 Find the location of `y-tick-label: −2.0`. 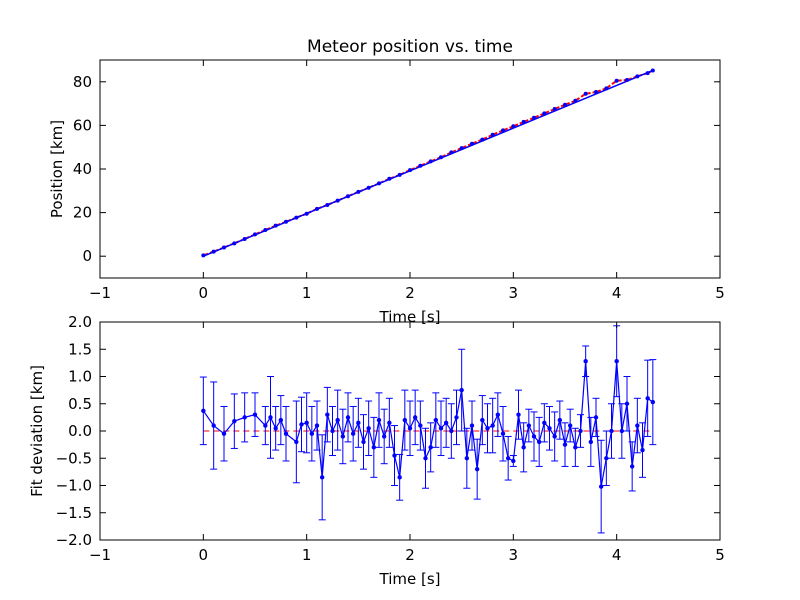

y-tick-label: −2.0 is located at coordinates (74, 540).